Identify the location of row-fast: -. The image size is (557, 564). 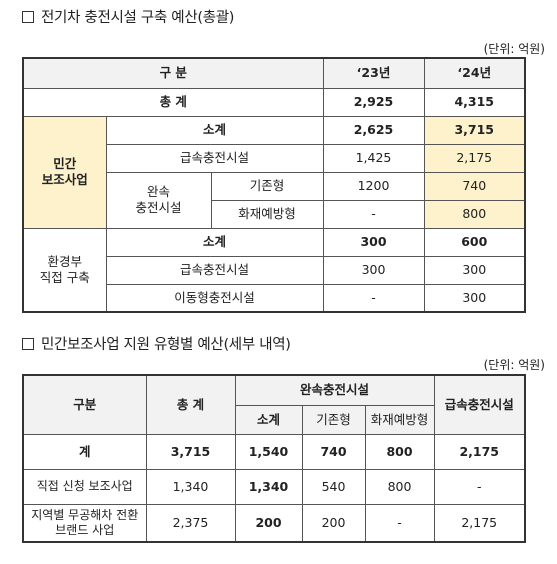
(479, 486).